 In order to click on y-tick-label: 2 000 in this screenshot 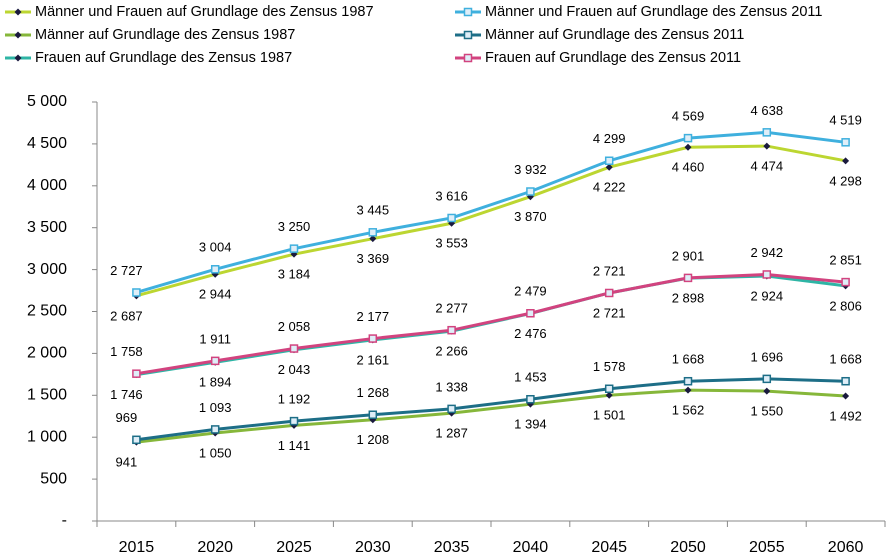, I will do `click(47, 353)`.